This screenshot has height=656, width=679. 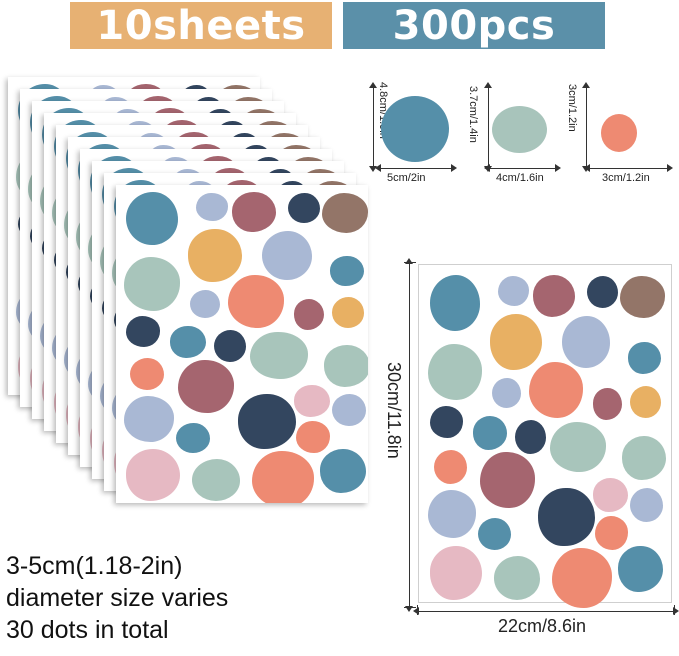 What do you see at coordinates (94, 566) in the screenshot?
I see `info-size-range: 3-5cm(1.18-2in)` at bounding box center [94, 566].